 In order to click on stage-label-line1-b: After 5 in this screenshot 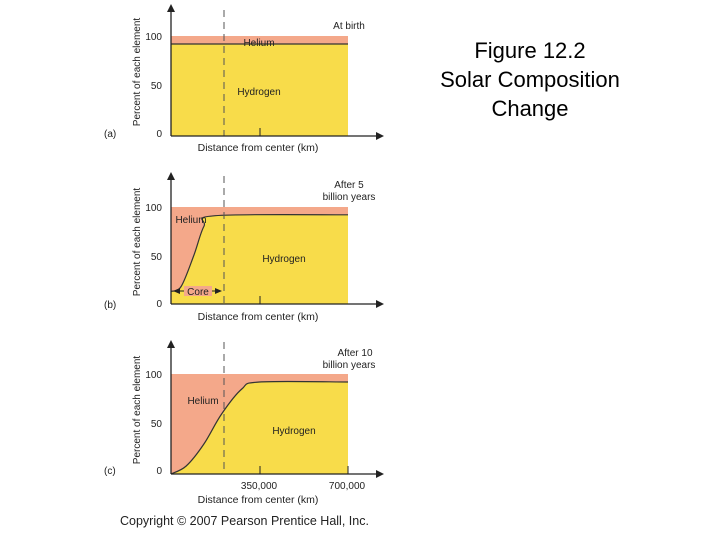, I will do `click(349, 185)`.